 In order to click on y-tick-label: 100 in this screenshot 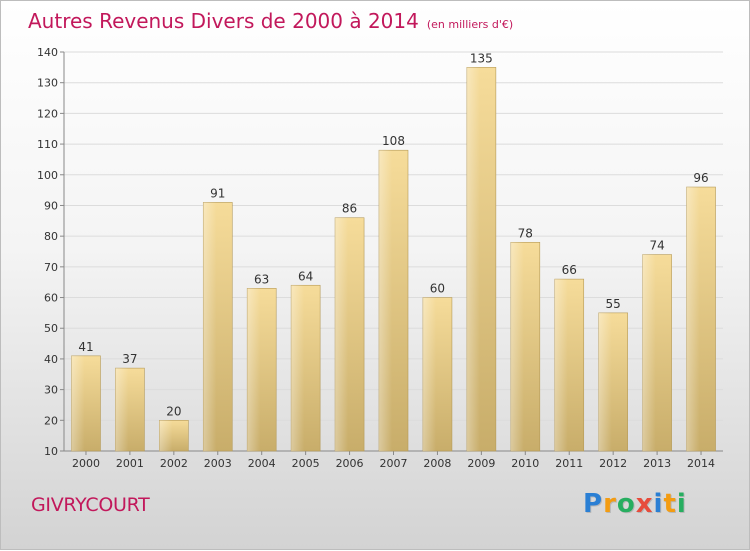, I will do `click(47, 175)`.